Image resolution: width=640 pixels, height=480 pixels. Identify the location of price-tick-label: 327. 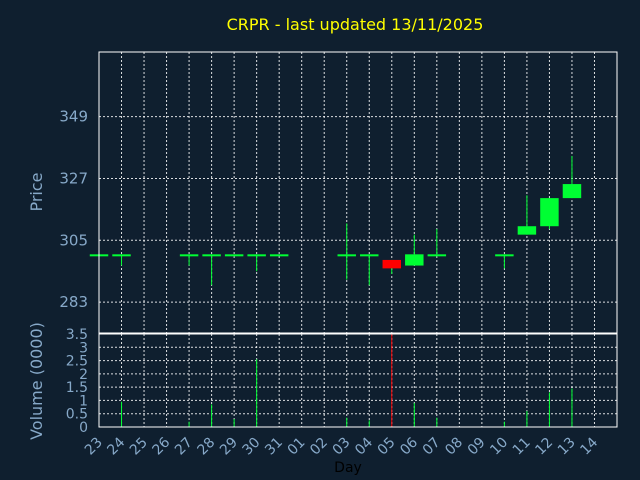
(73, 178).